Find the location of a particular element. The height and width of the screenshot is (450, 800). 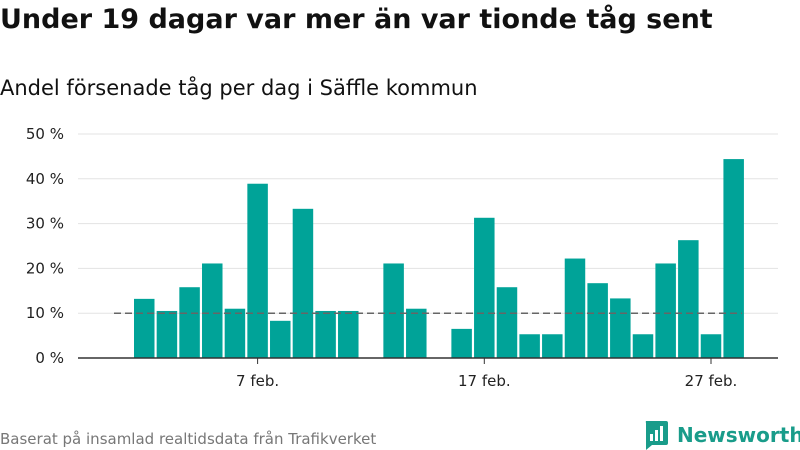

y-tick-label: 40 % is located at coordinates (45, 179).